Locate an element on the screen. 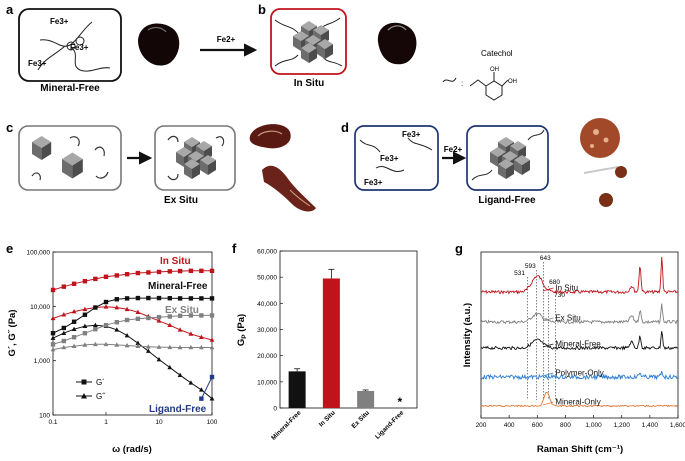 This screenshot has height=461, width=685. plot-g-xlabel: Raman Shift (cm⁻¹) is located at coordinates (580, 449).